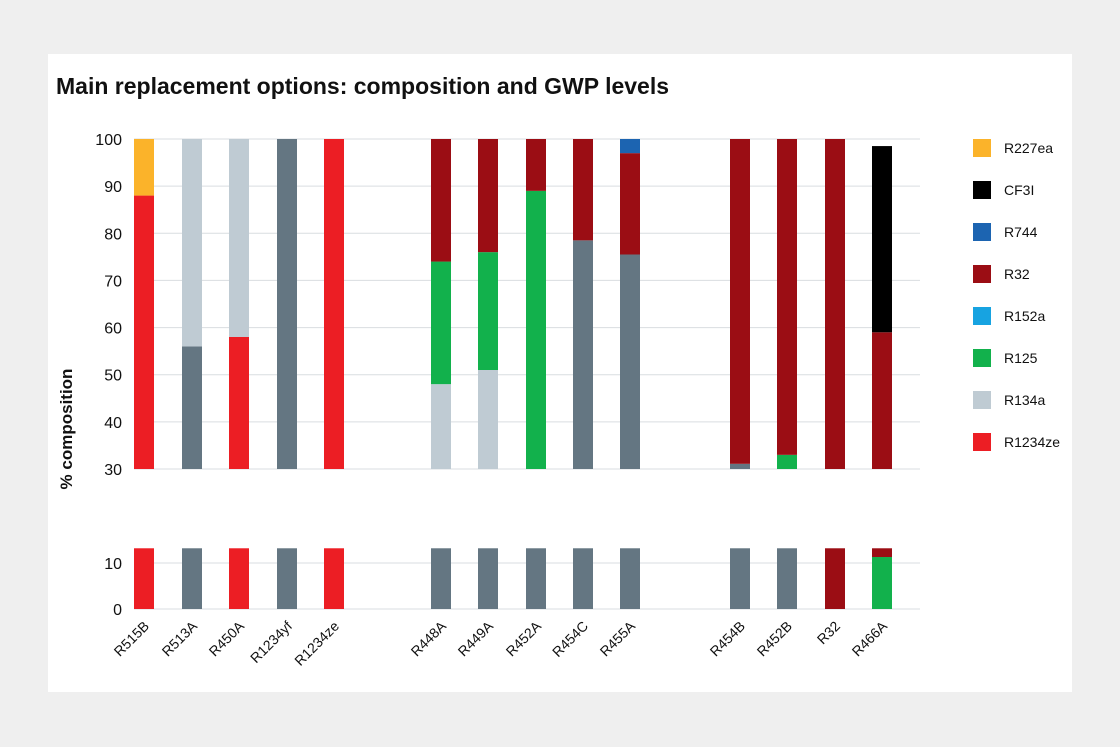 The width and height of the screenshot is (1120, 747). I want to click on lower-bar-R515B, so click(144, 578).